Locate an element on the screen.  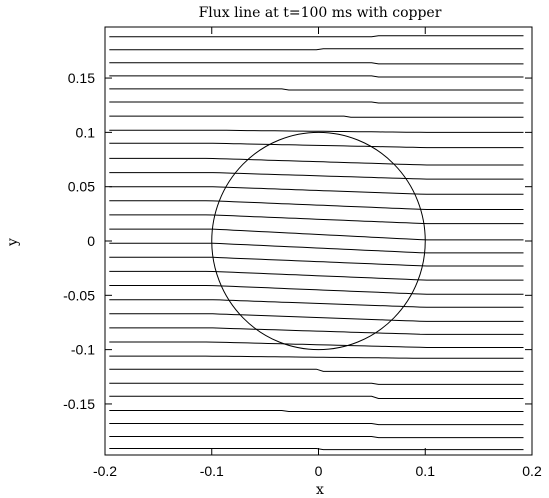
x-tick-label: 0.1 is located at coordinates (426, 471).